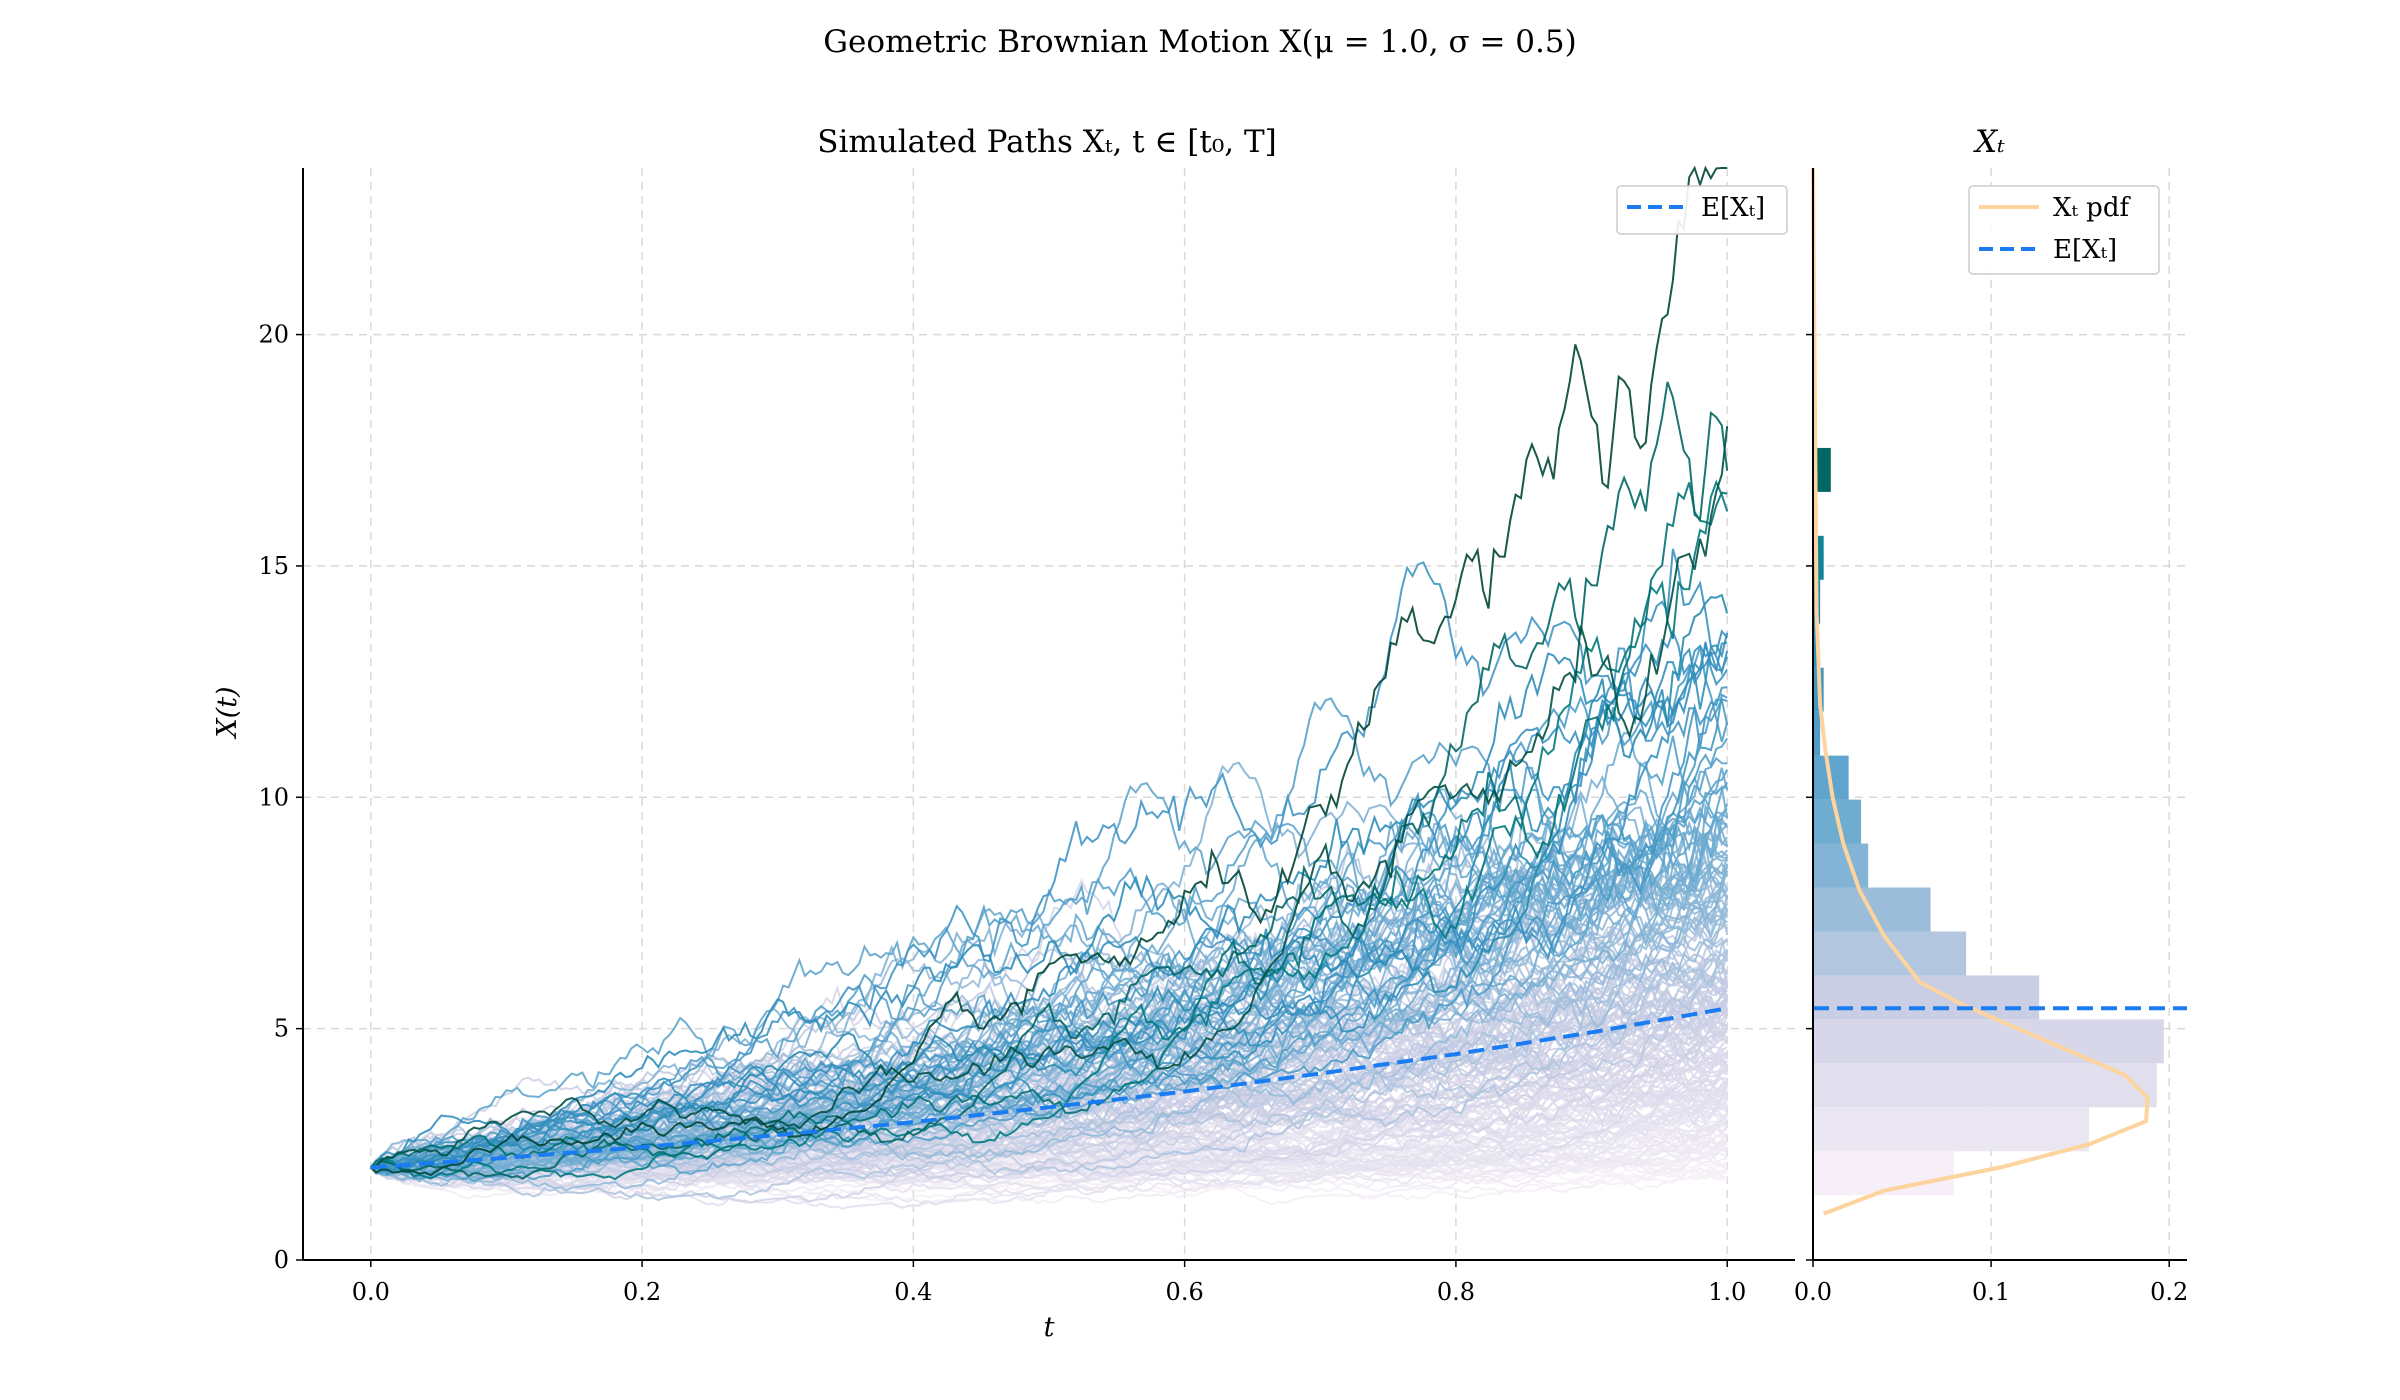 Image resolution: width=2400 pixels, height=1400 pixels. I want to click on side-spines, so click(1999, 714).